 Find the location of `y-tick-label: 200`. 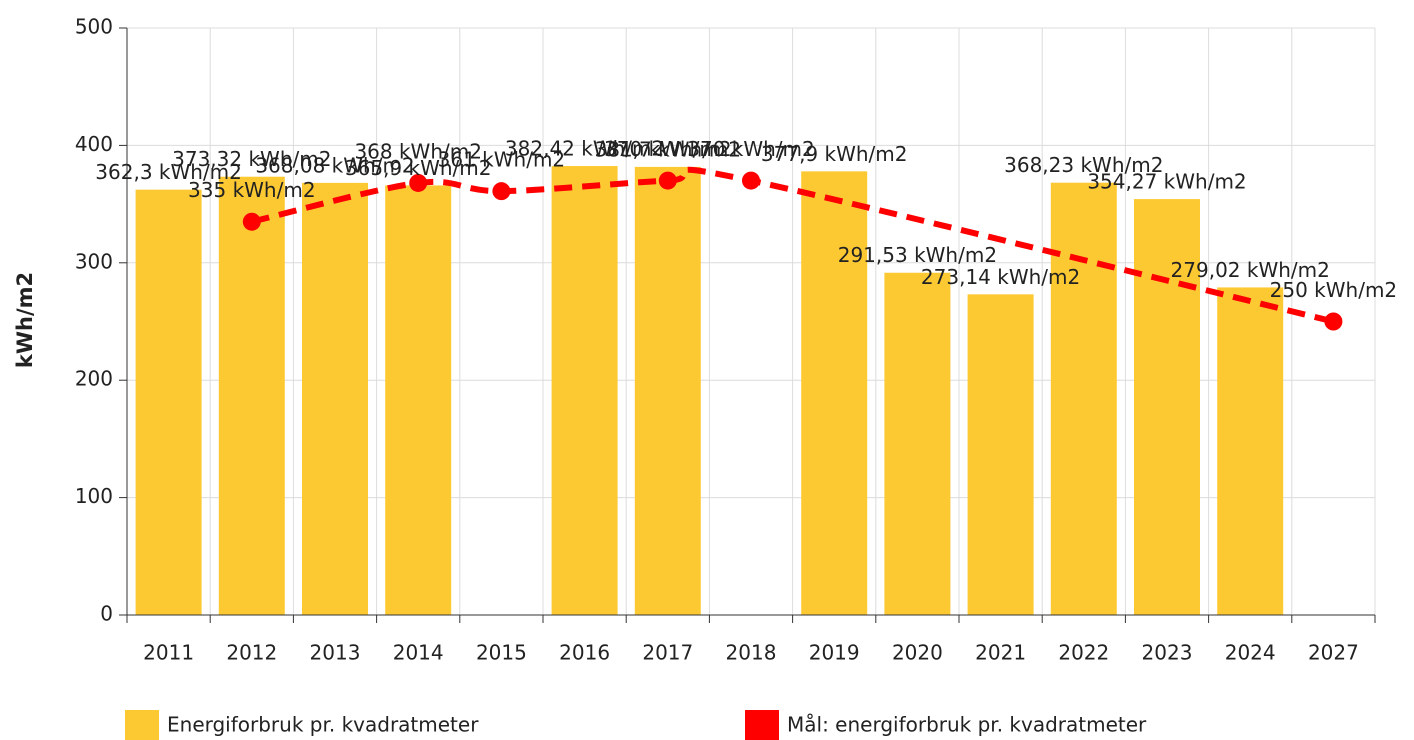

y-tick-label: 200 is located at coordinates (94, 379).